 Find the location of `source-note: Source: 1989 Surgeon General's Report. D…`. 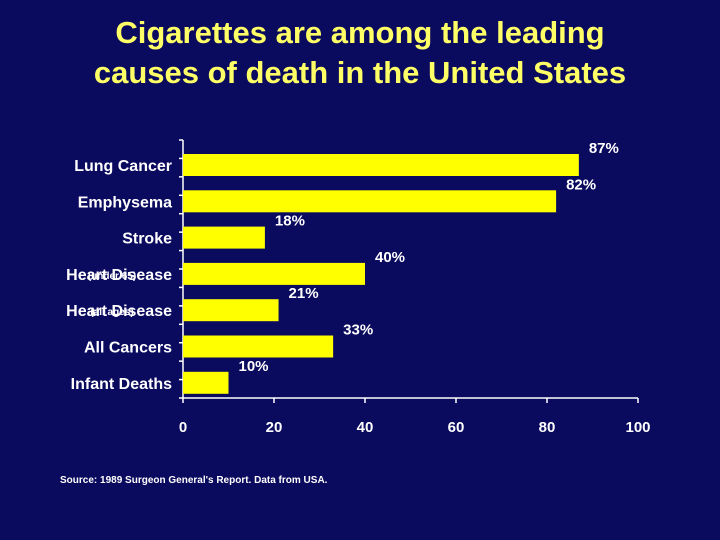

source-note: Source: 1989 Surgeon General's Report. D… is located at coordinates (194, 480).